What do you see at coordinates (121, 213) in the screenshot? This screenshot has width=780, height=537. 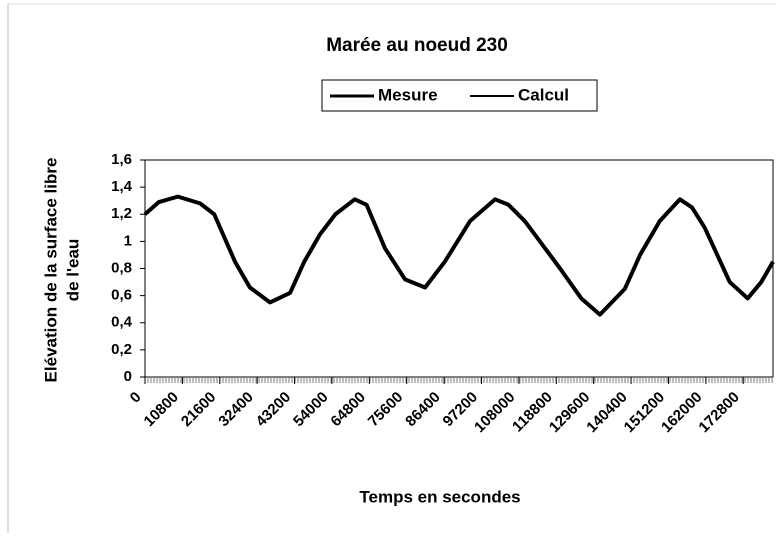 I see `y-tick-label: 1,2` at bounding box center [121, 213].